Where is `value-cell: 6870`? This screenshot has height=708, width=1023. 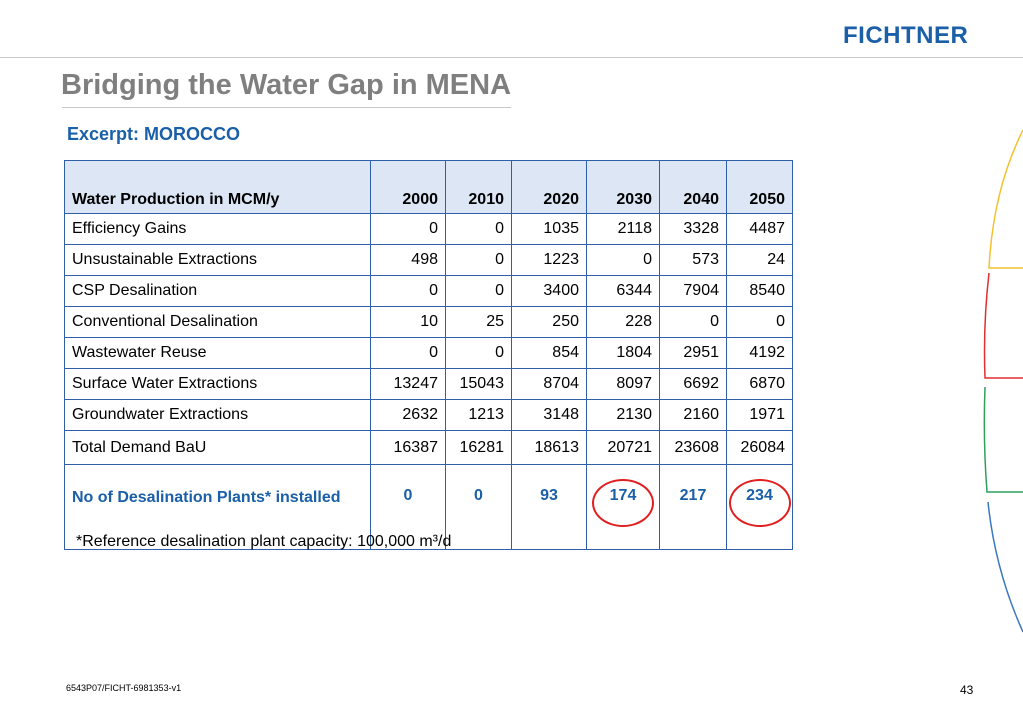 value-cell: 6870 is located at coordinates (759, 384).